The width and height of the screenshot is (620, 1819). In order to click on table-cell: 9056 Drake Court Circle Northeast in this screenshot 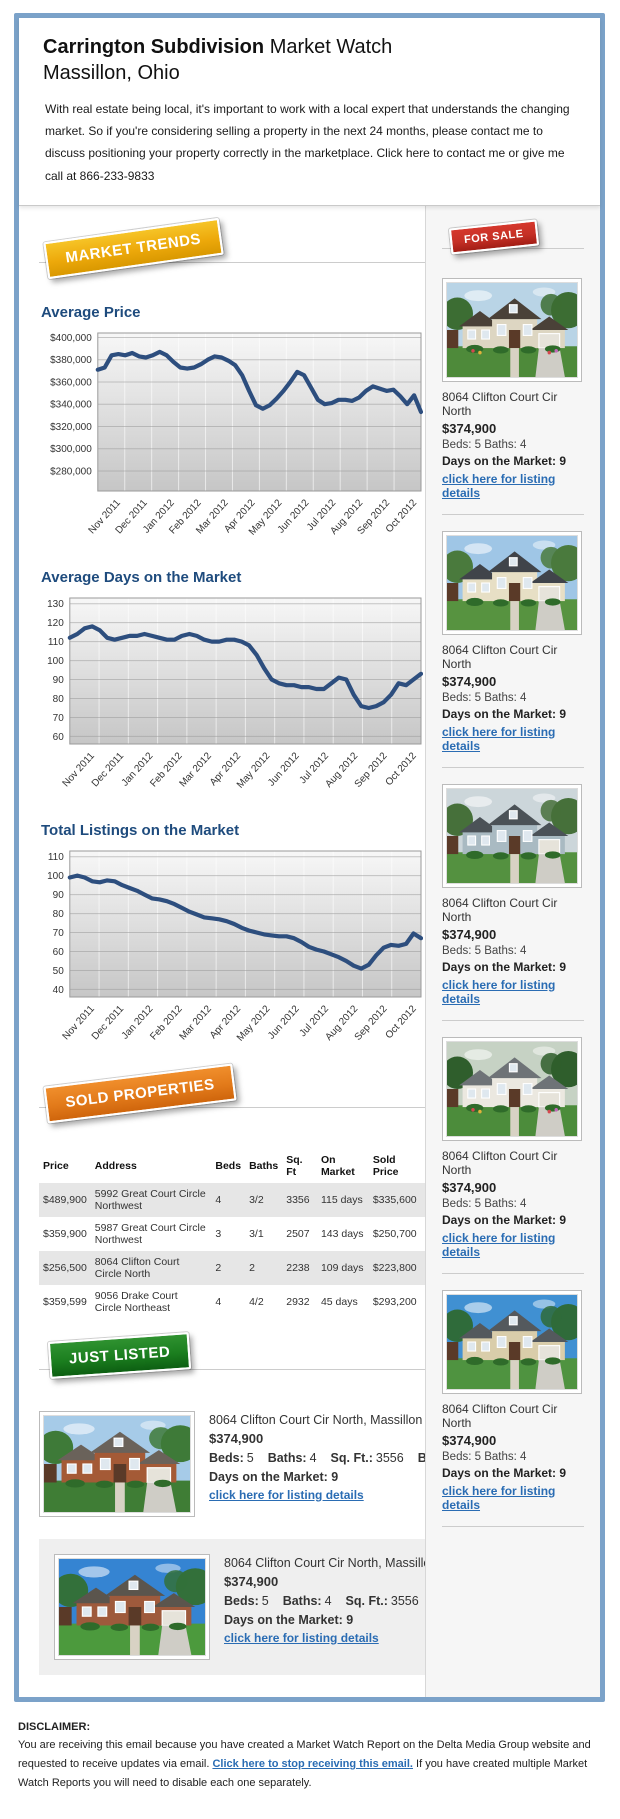, I will do `click(136, 1301)`.